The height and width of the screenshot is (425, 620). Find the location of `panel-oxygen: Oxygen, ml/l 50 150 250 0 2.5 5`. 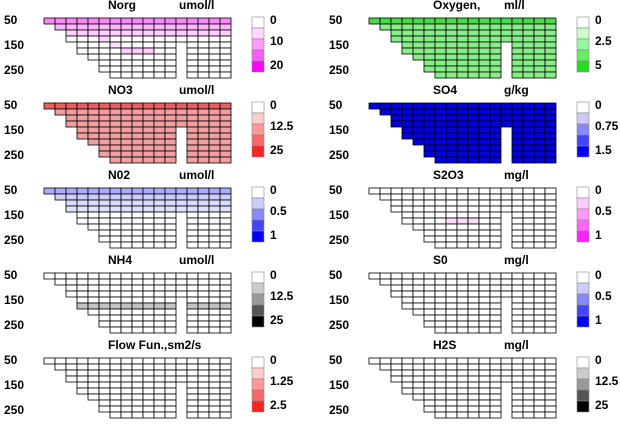

panel-oxygen: Oxygen, ml/l 50 150 250 0 2.5 5 is located at coordinates (470, 39).